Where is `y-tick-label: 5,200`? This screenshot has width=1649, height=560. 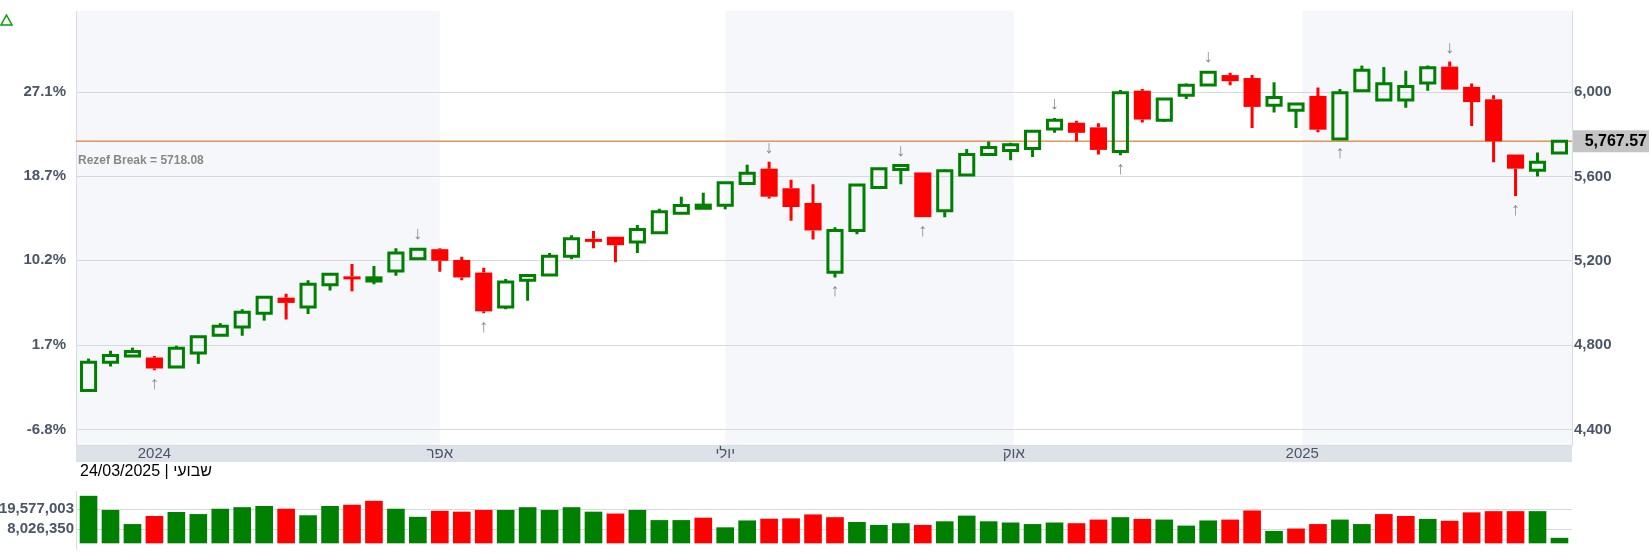 y-tick-label: 5,200 is located at coordinates (1593, 259).